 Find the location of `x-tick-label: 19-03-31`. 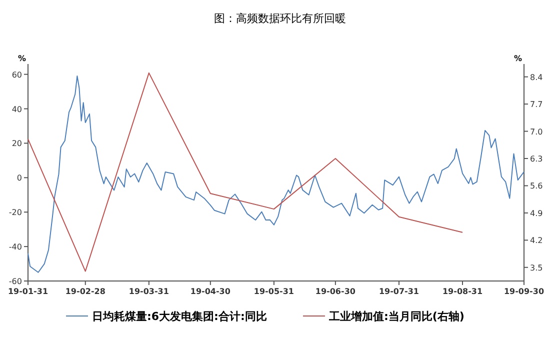

x-tick-label: 19-03-31 is located at coordinates (149, 291).